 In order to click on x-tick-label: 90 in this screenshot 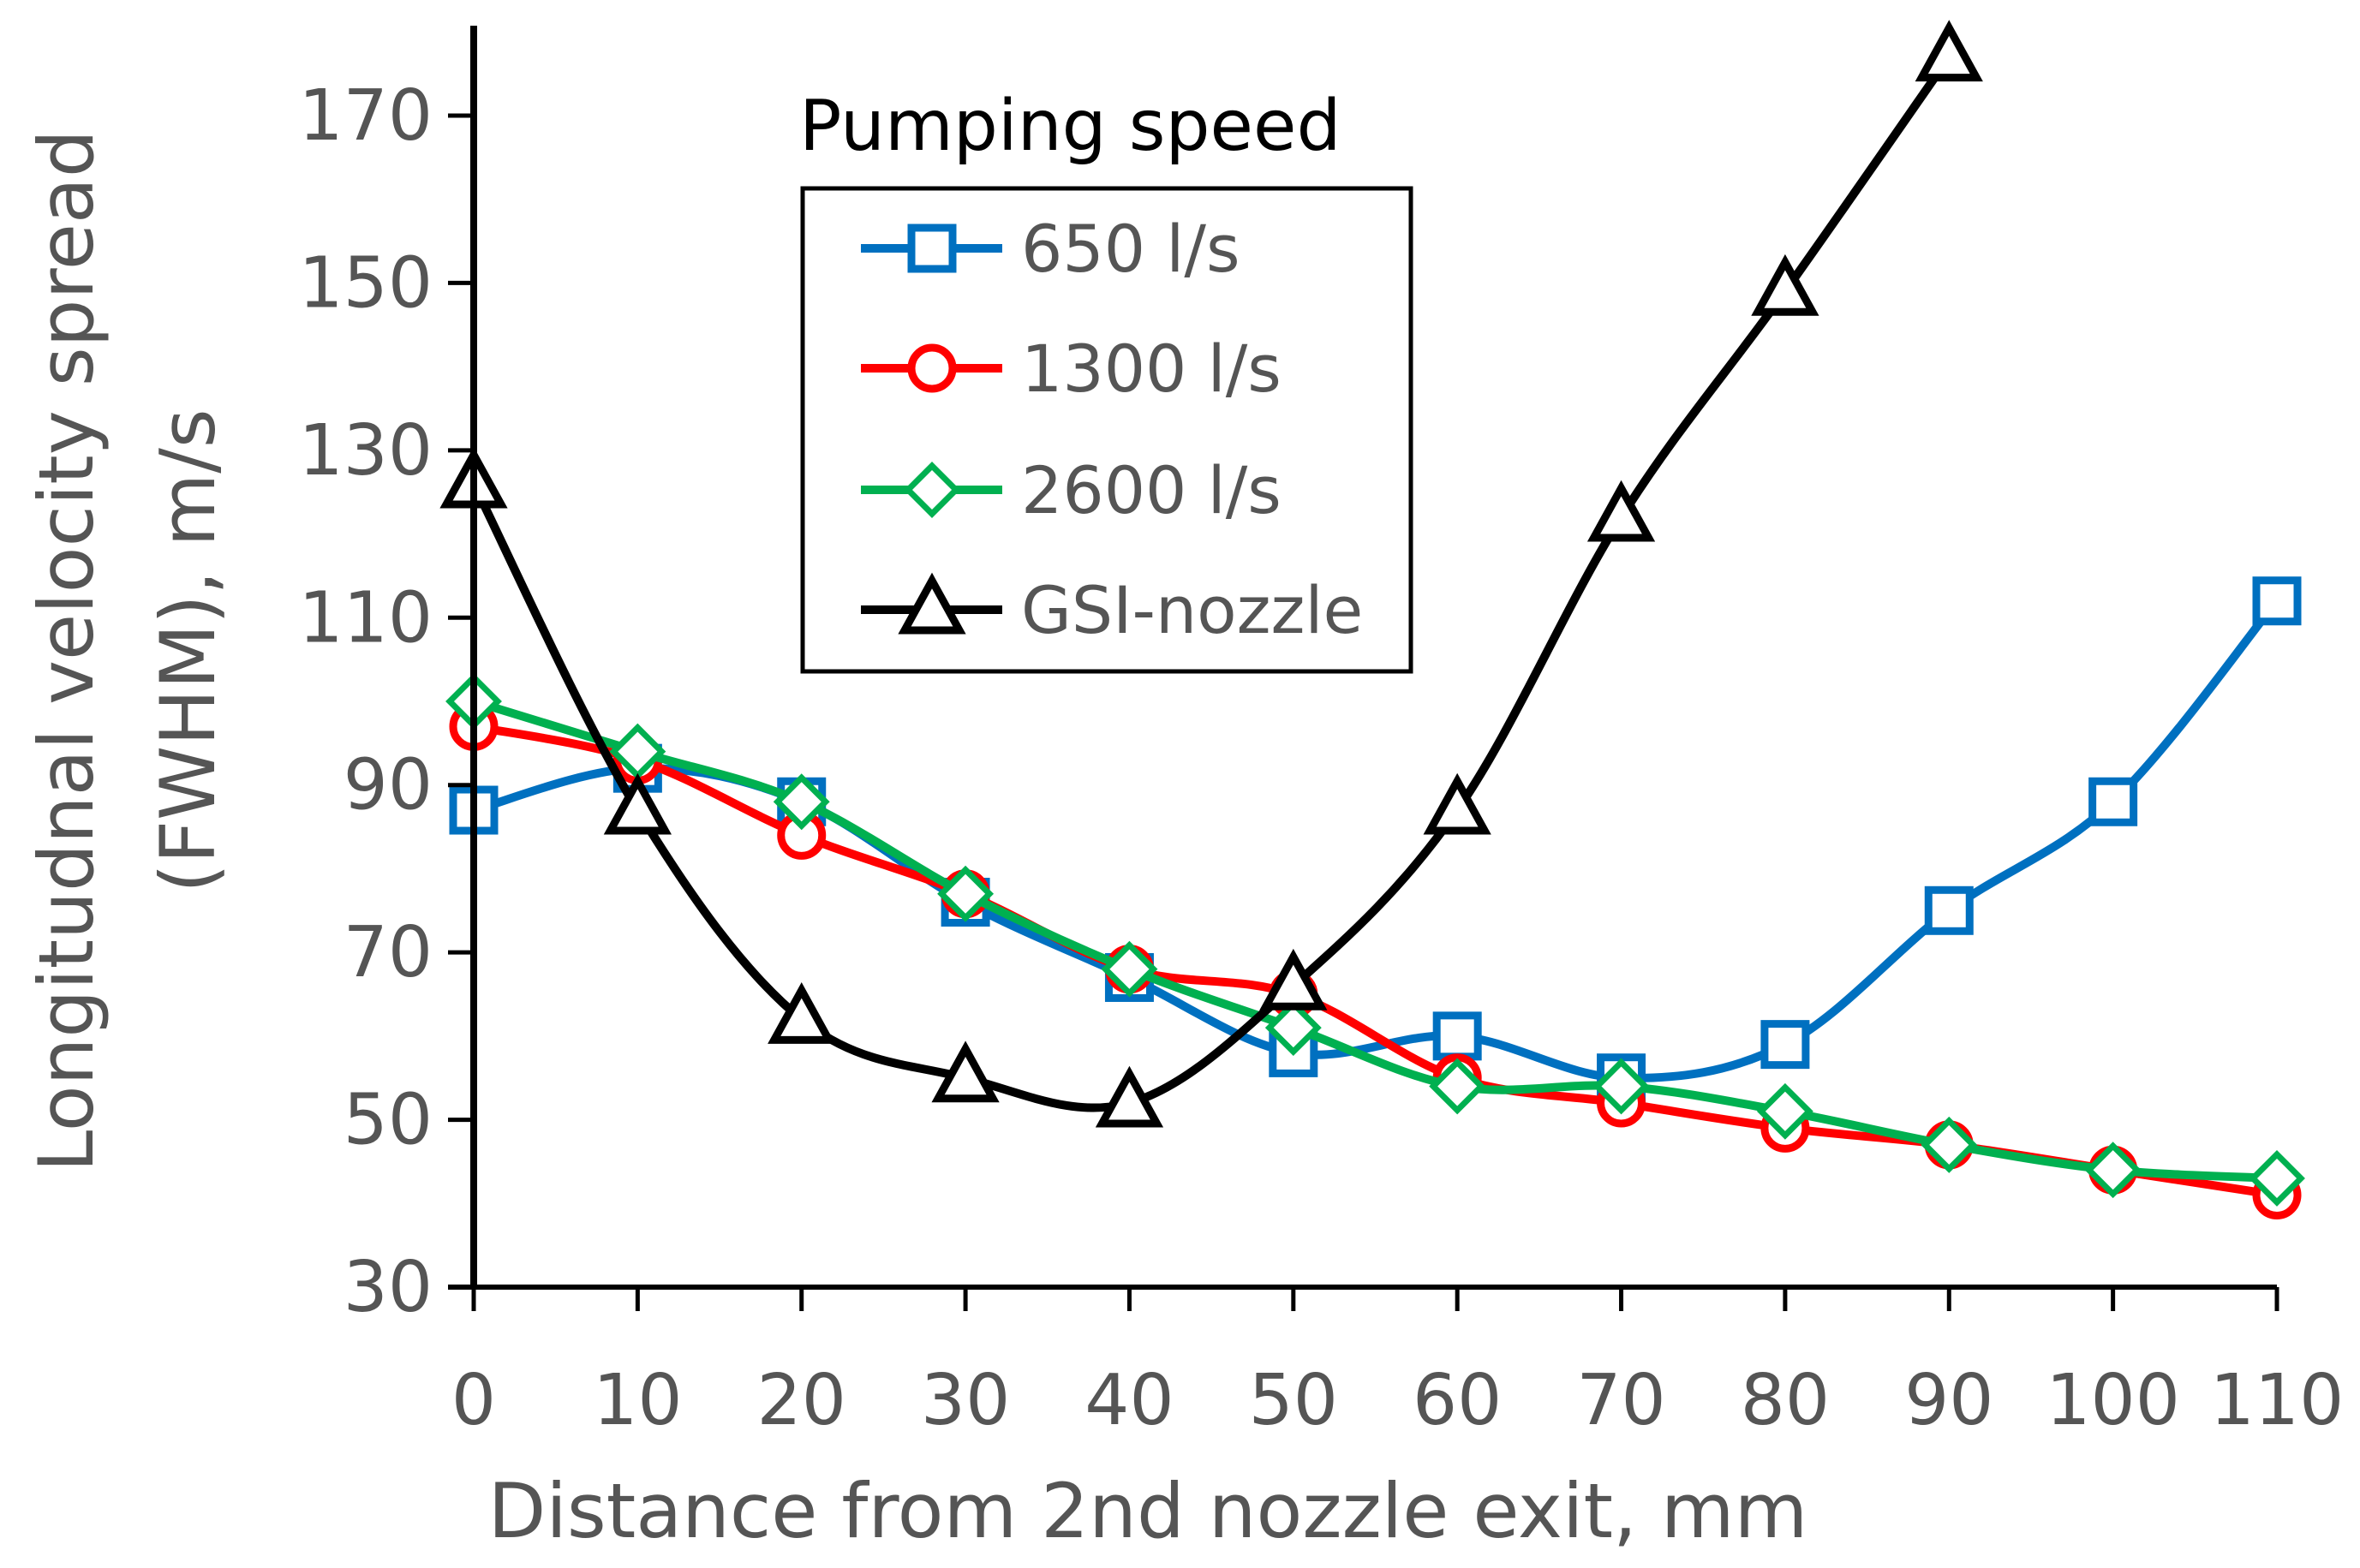, I will do `click(1949, 1400)`.